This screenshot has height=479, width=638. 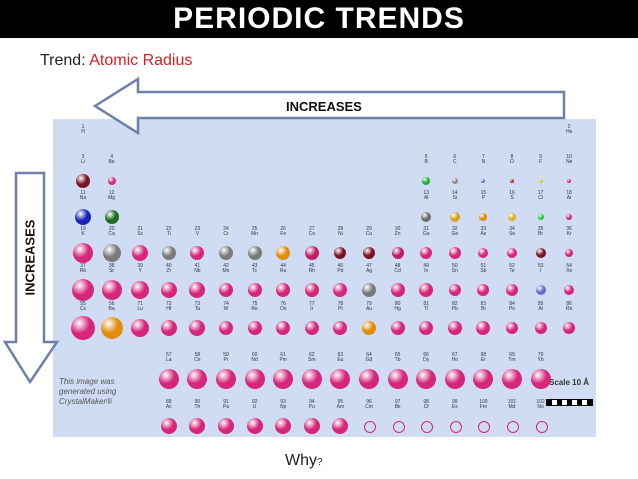 What do you see at coordinates (369, 268) in the screenshot?
I see `element-ag-label: 47 Ag` at bounding box center [369, 268].